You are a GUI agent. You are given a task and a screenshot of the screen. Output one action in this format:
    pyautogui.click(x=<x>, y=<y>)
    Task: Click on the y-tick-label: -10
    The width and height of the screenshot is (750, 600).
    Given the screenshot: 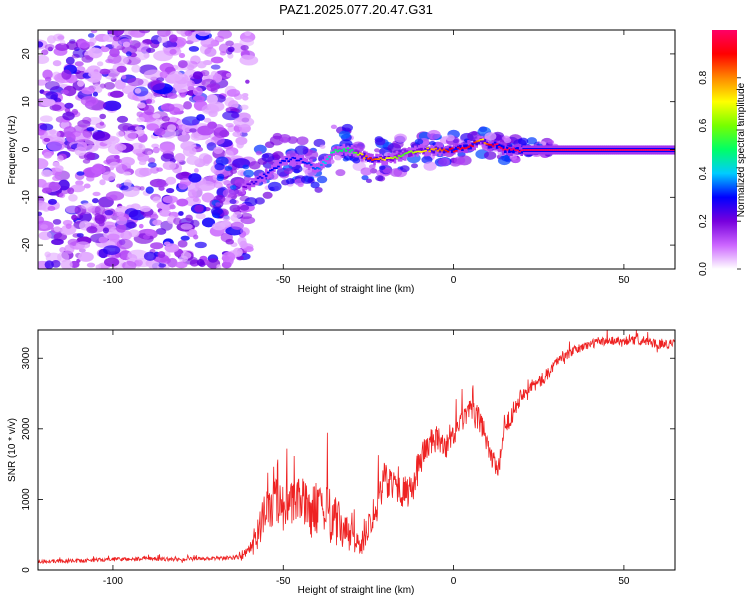 What is the action you would take?
    pyautogui.click(x=26, y=197)
    